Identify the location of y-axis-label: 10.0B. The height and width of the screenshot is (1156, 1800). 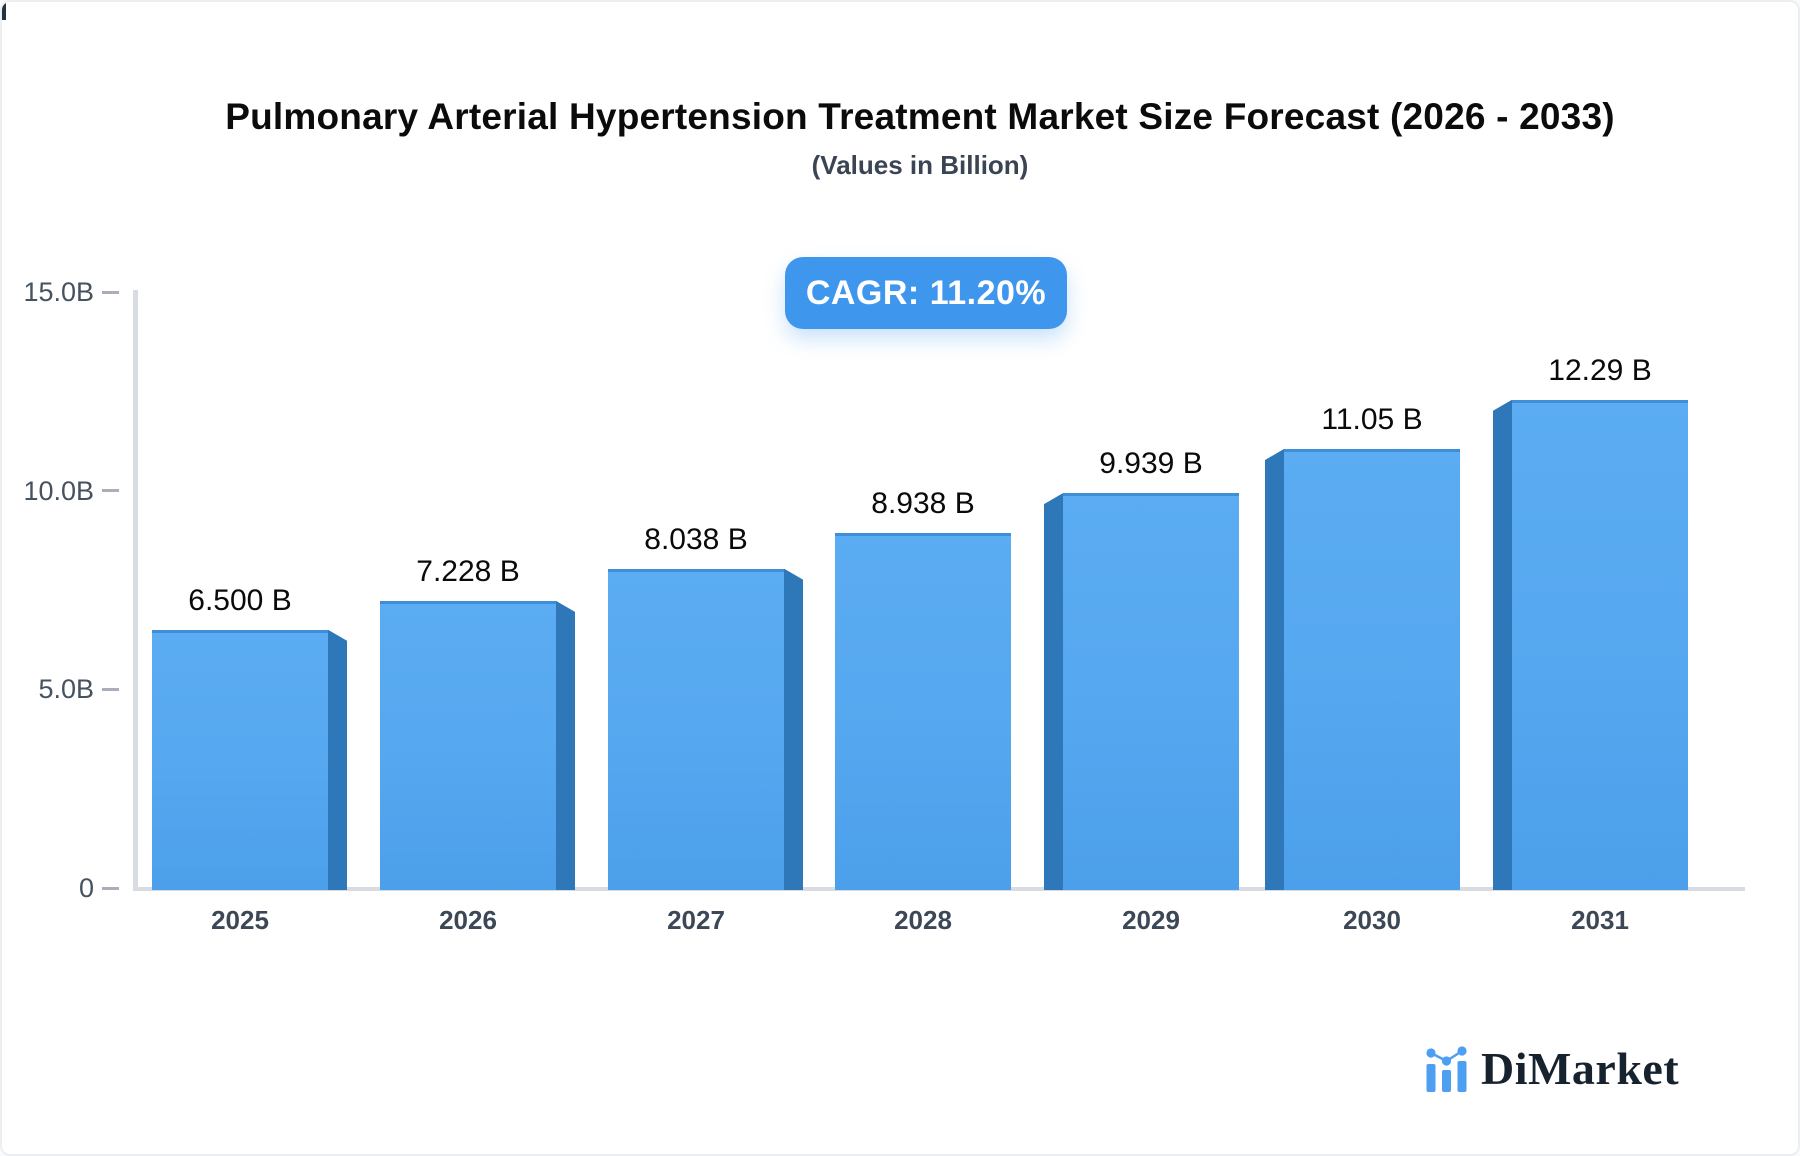
(58, 490).